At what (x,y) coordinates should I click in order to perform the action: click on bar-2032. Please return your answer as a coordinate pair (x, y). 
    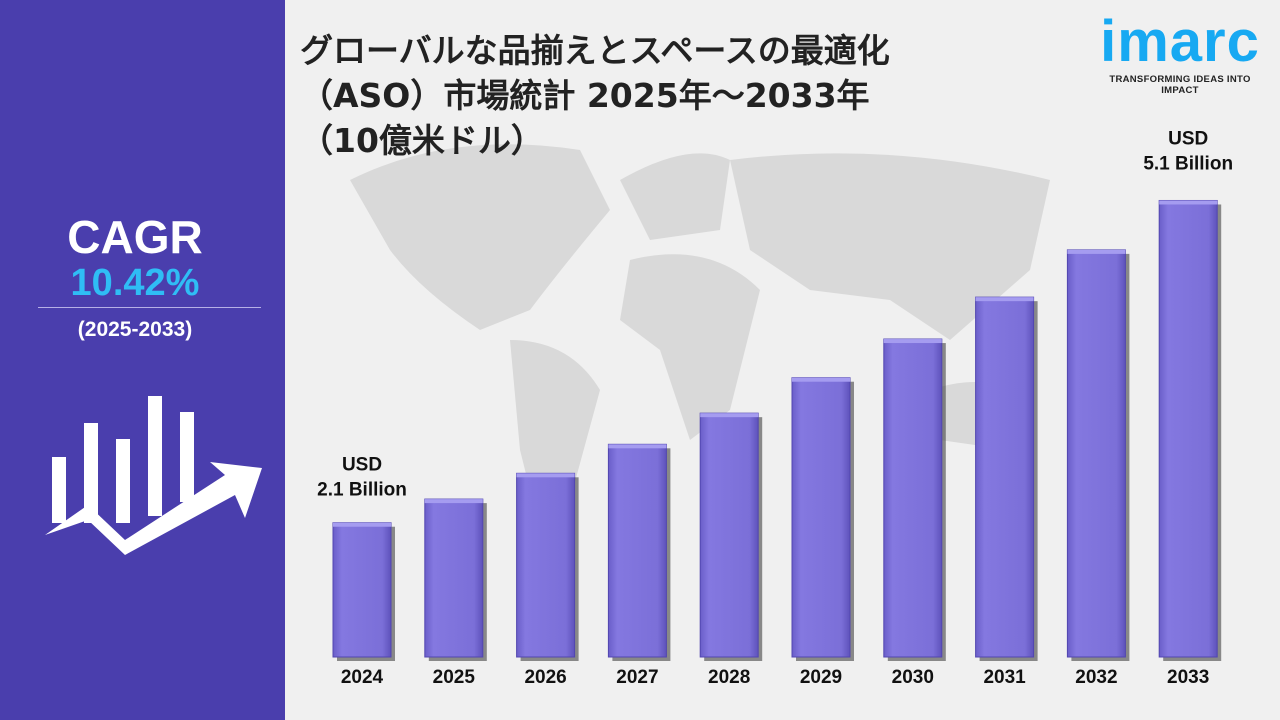
    Looking at the image, I should click on (1096, 453).